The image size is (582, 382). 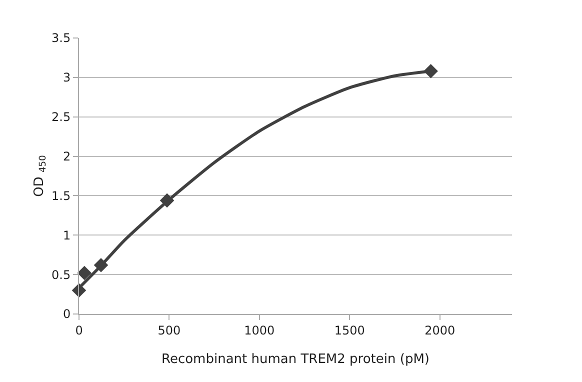 I want to click on x-tick-label: 2000, so click(x=440, y=330).